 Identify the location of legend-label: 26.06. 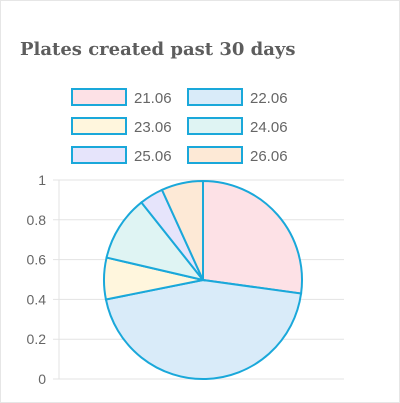
(269, 156).